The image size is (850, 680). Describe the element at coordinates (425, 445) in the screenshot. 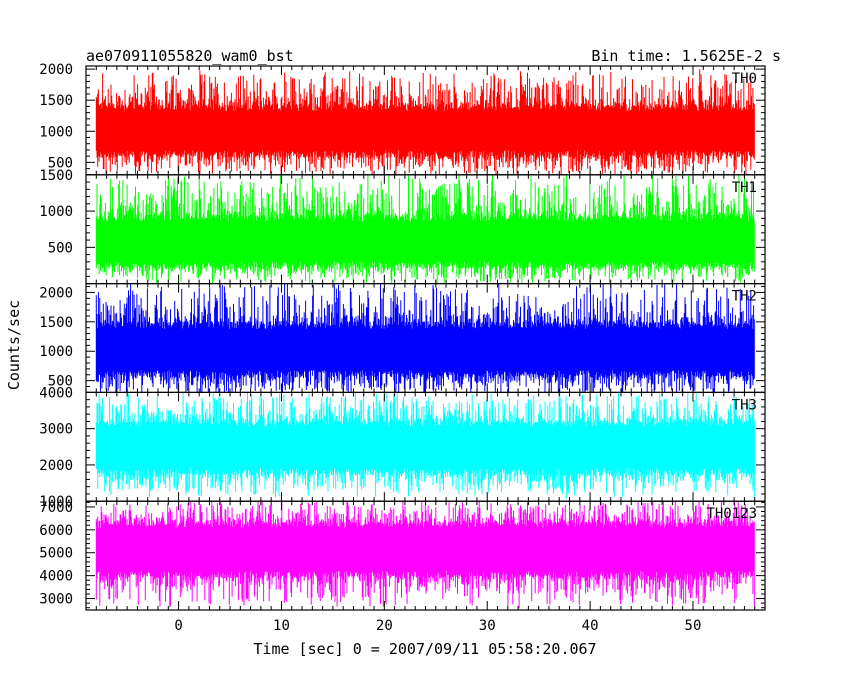

I see `signal-th3` at that location.